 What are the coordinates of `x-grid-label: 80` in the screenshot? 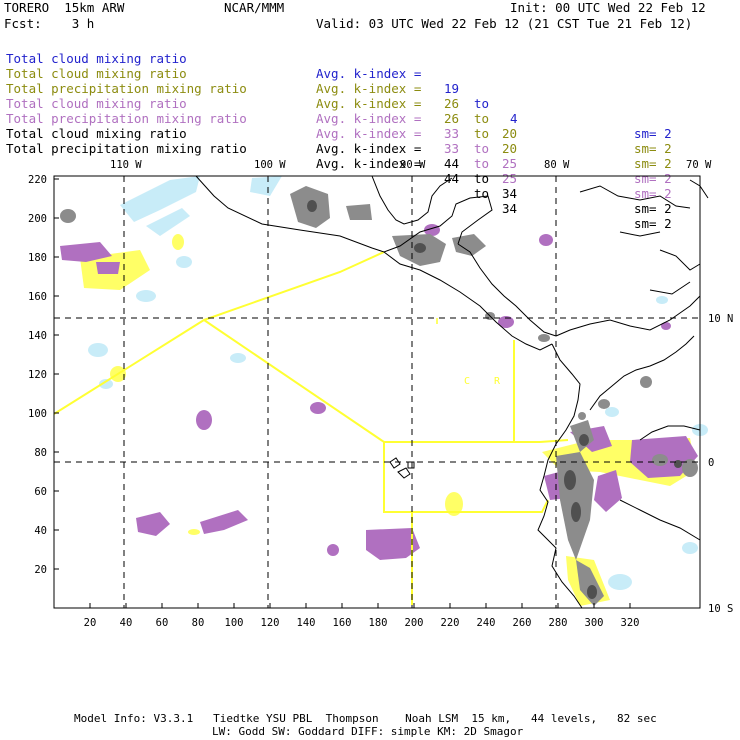 It's located at (198, 623).